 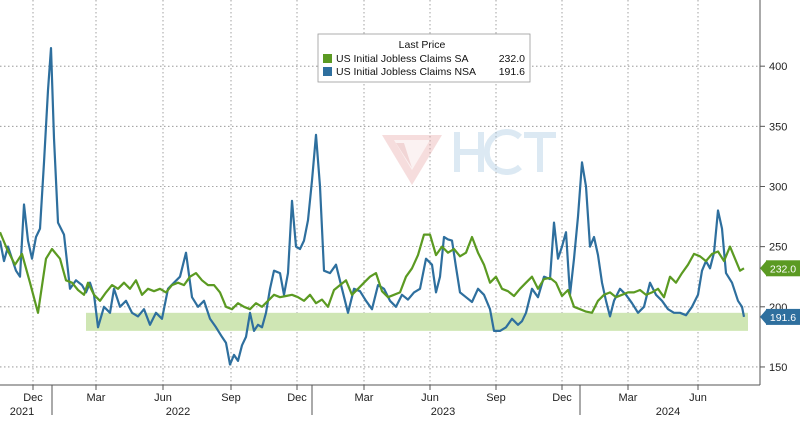 I want to click on last-value-badge-nsa-text: 191.6, so click(x=783, y=318).